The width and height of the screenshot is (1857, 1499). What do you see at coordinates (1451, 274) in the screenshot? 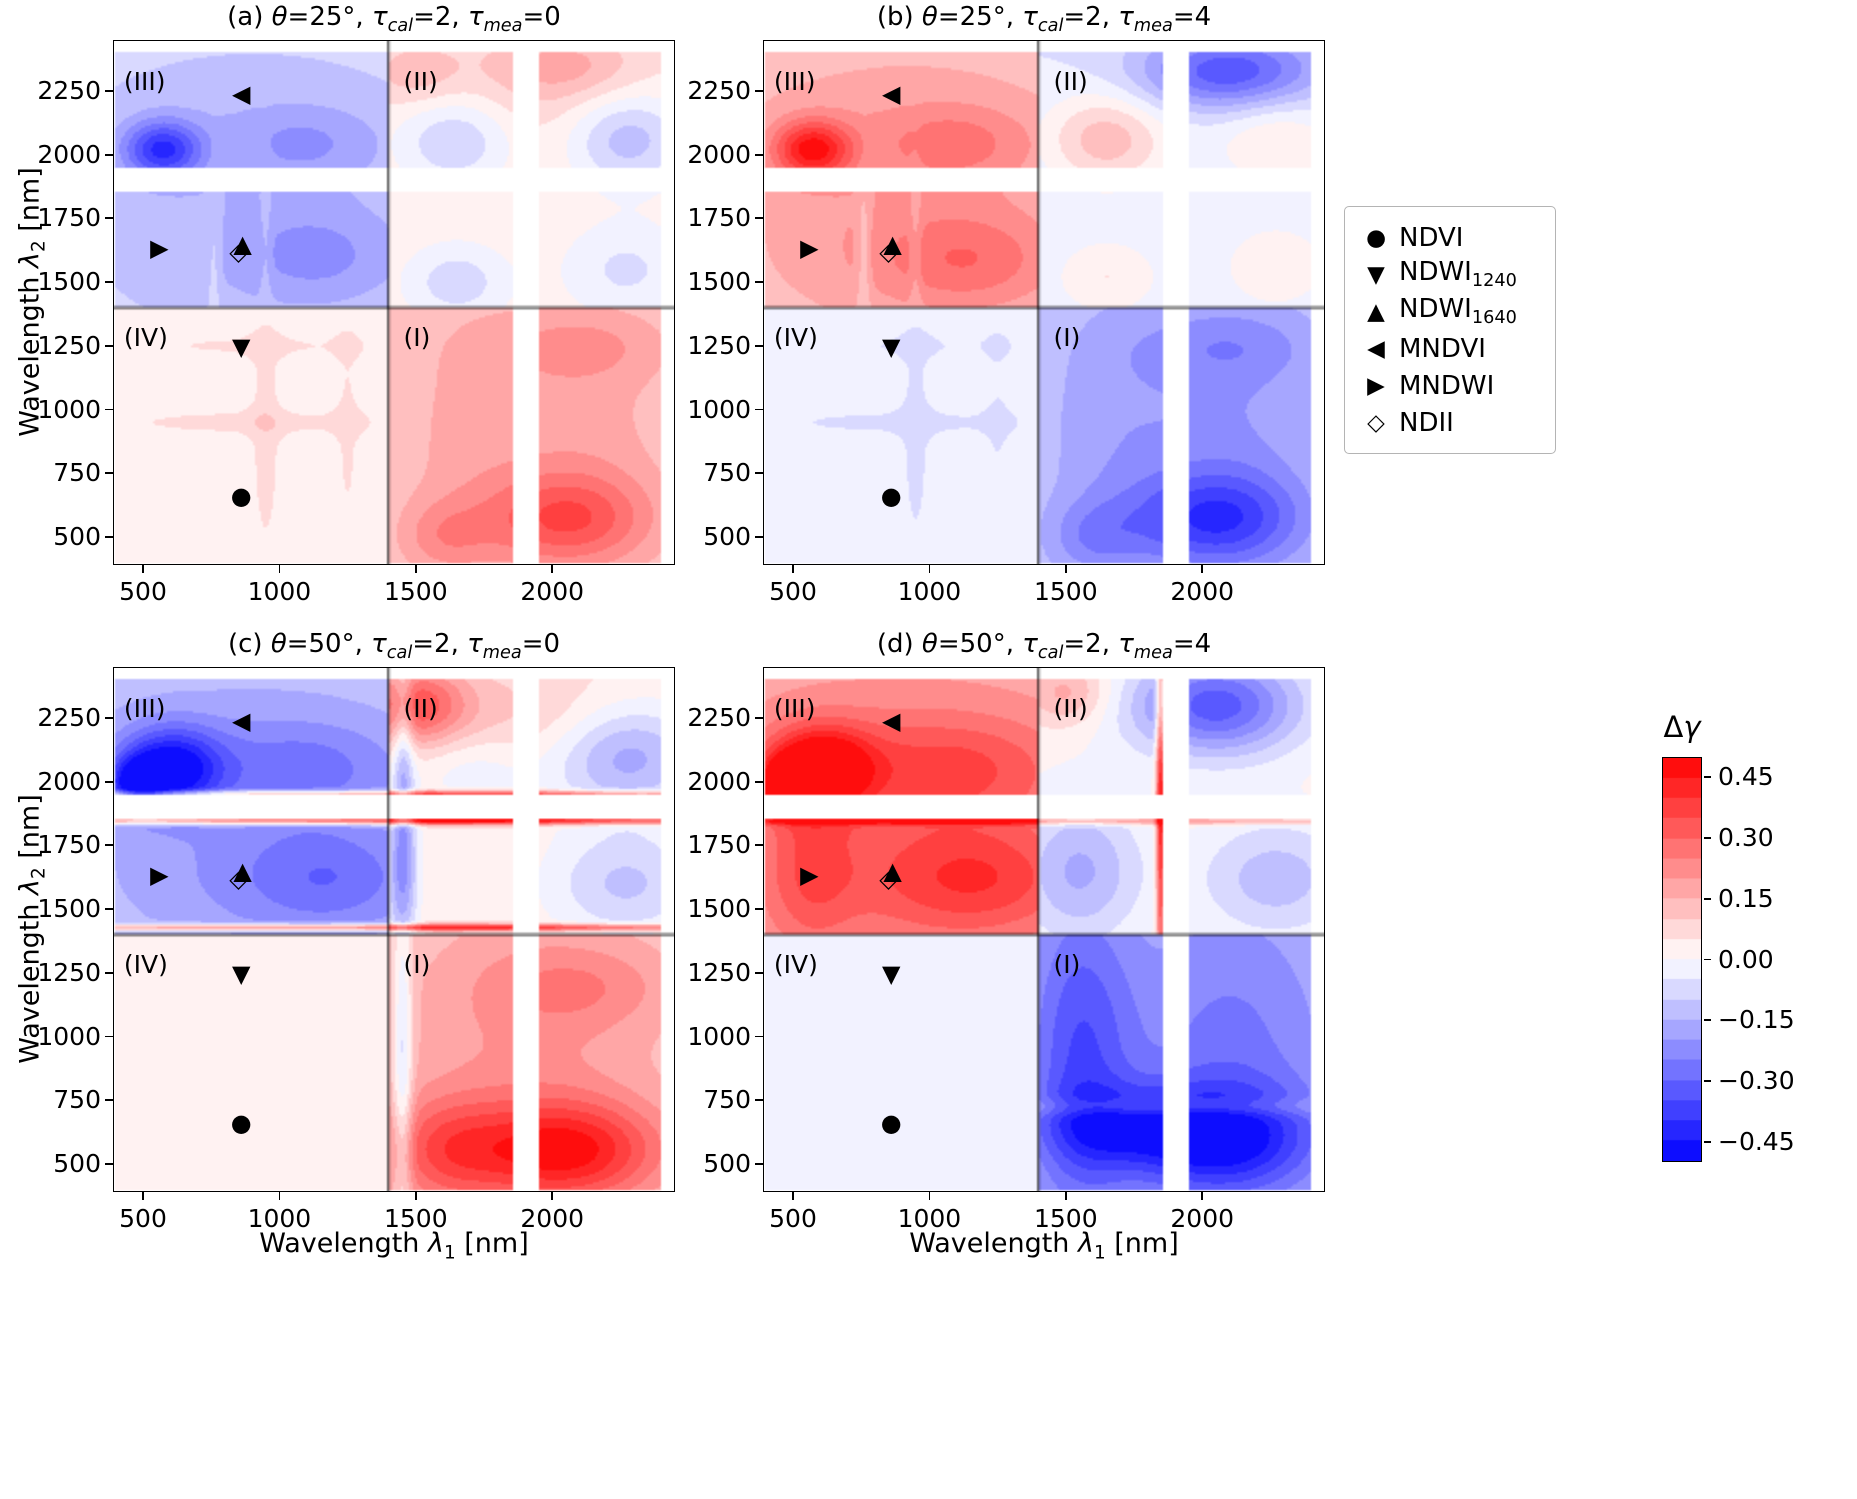
I see `legend-item-ndwi1240: ▼ NDWI1240` at bounding box center [1451, 274].